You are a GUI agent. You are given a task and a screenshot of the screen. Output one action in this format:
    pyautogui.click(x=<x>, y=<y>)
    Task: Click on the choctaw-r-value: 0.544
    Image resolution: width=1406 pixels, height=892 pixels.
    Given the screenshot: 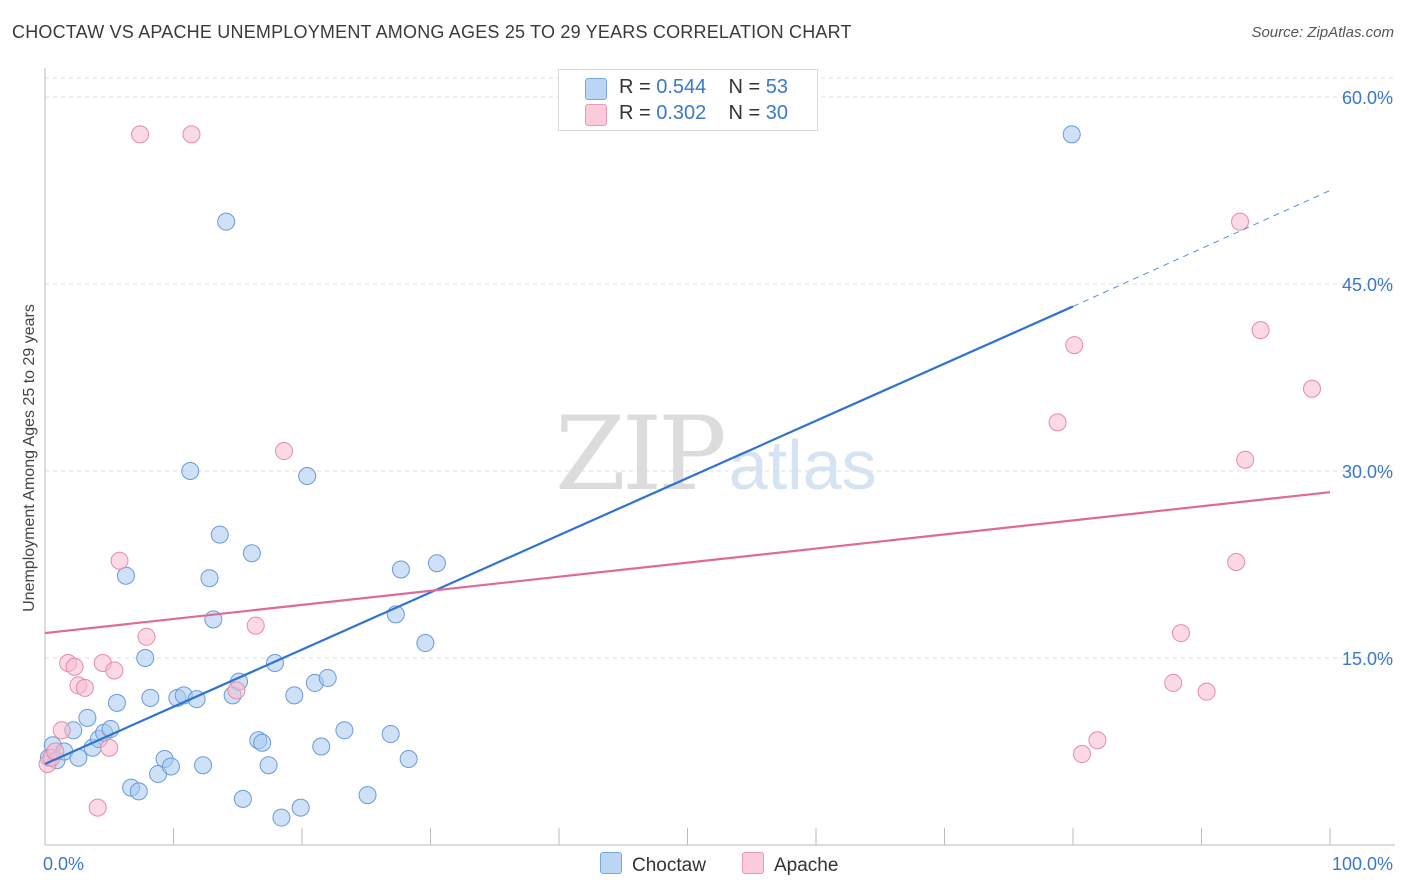 What is the action you would take?
    pyautogui.click(x=681, y=87)
    